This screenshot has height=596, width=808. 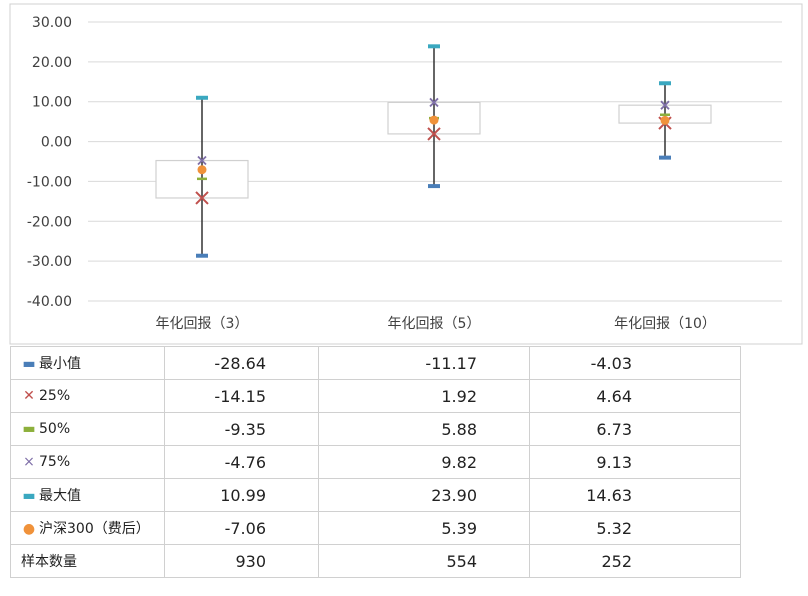 What do you see at coordinates (55, 396) in the screenshot?
I see `series-name: 25%` at bounding box center [55, 396].